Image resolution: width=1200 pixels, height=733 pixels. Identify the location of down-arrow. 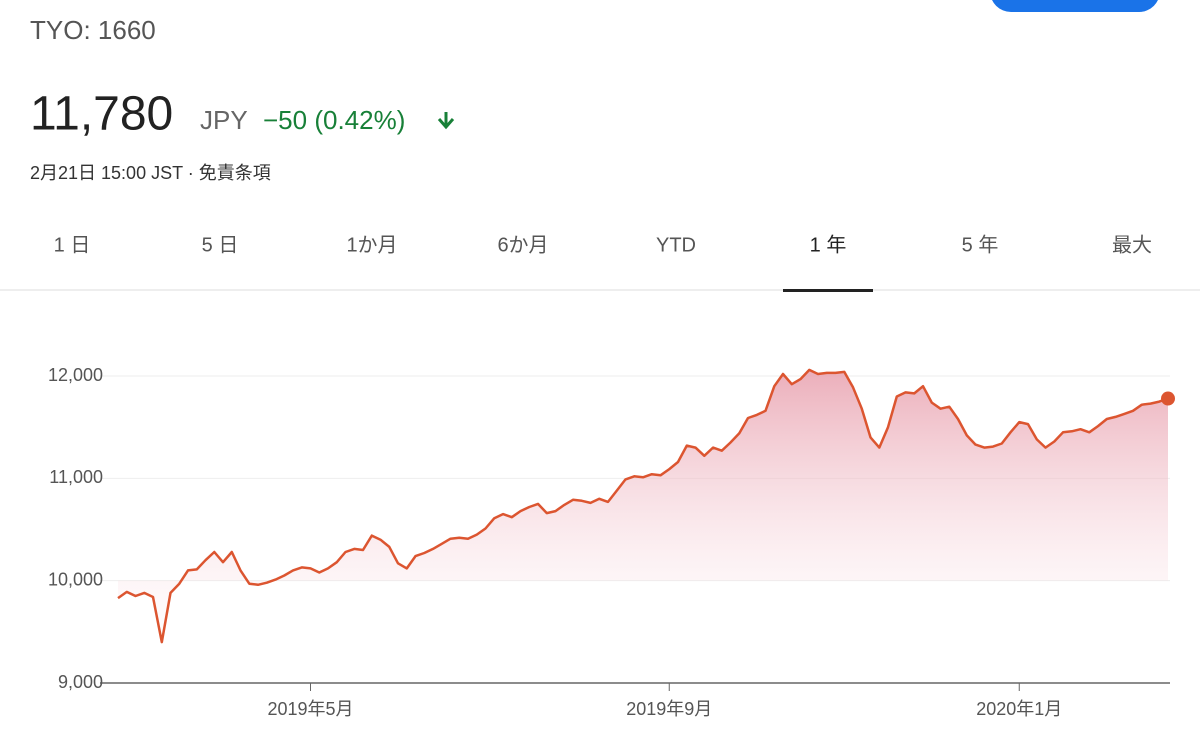
(446, 121).